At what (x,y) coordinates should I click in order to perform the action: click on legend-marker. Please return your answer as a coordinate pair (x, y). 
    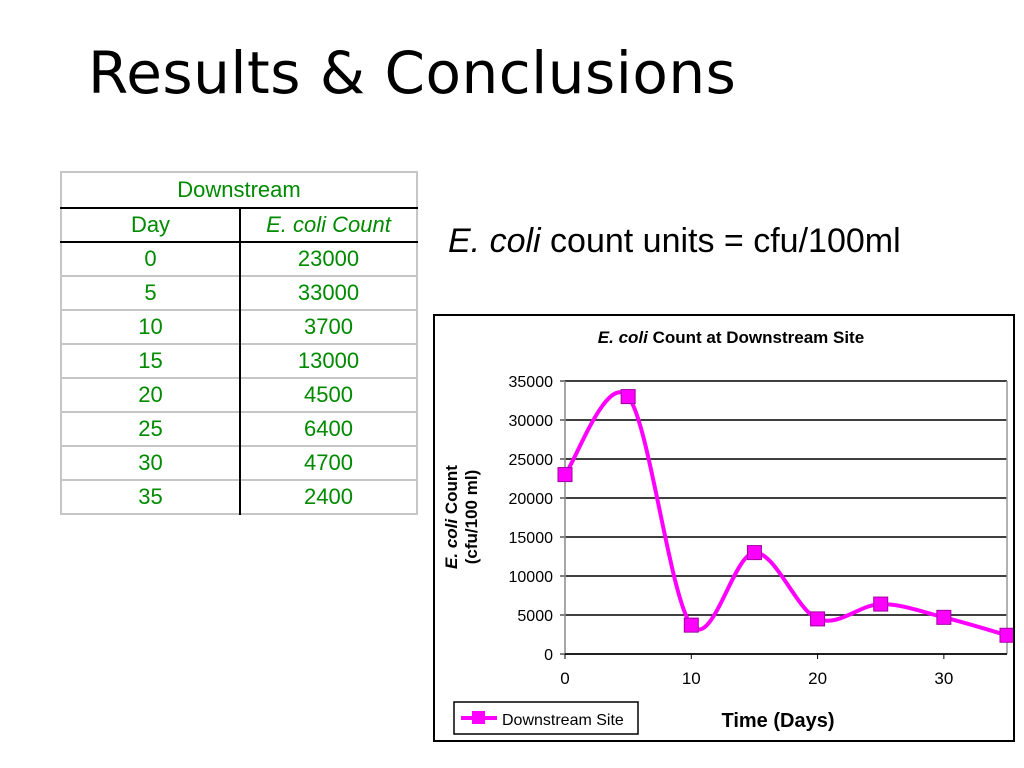
    Looking at the image, I should click on (478, 717).